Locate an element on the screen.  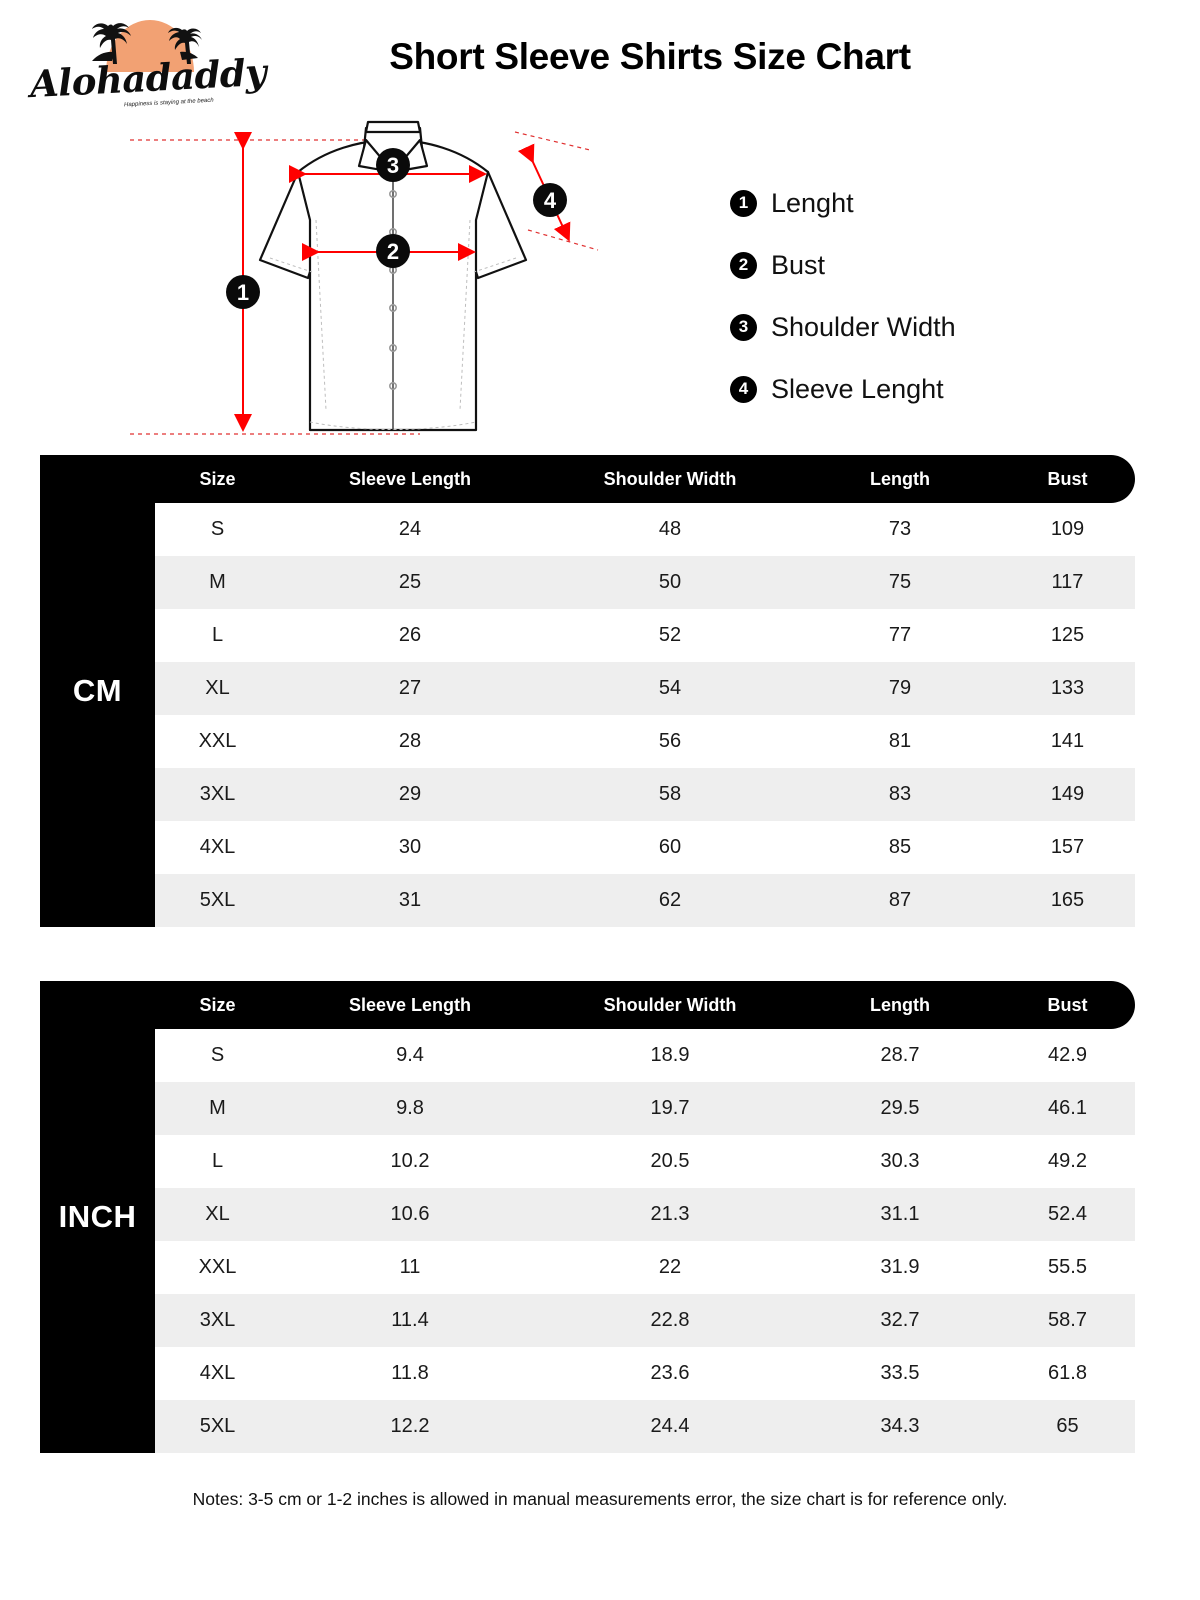
cell-shoulder: 20.5 is located at coordinates (670, 1161).